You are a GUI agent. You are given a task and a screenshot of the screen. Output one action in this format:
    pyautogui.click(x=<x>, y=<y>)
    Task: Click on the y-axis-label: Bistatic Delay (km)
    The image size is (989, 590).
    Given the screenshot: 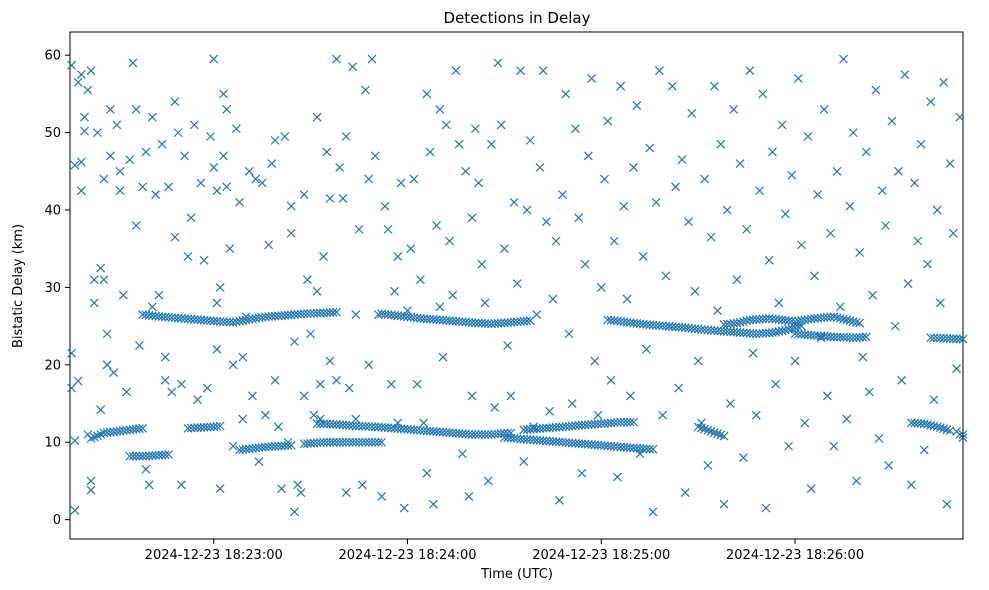 What is the action you would take?
    pyautogui.click(x=18, y=286)
    